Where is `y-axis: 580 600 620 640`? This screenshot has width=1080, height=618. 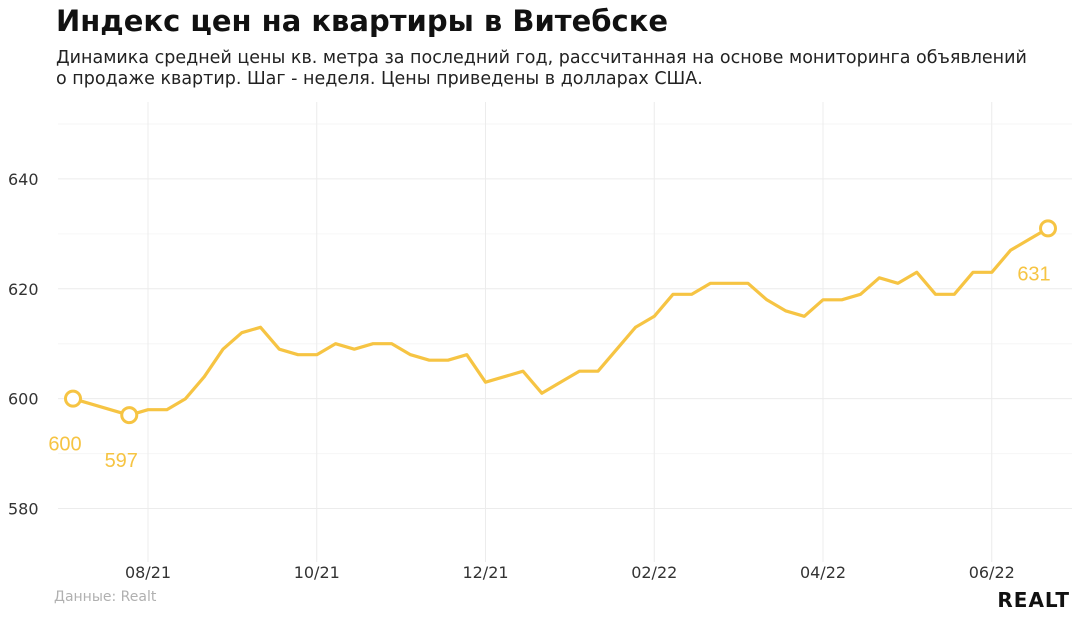
y-axis: 580 600 620 640 is located at coordinates (23, 344).